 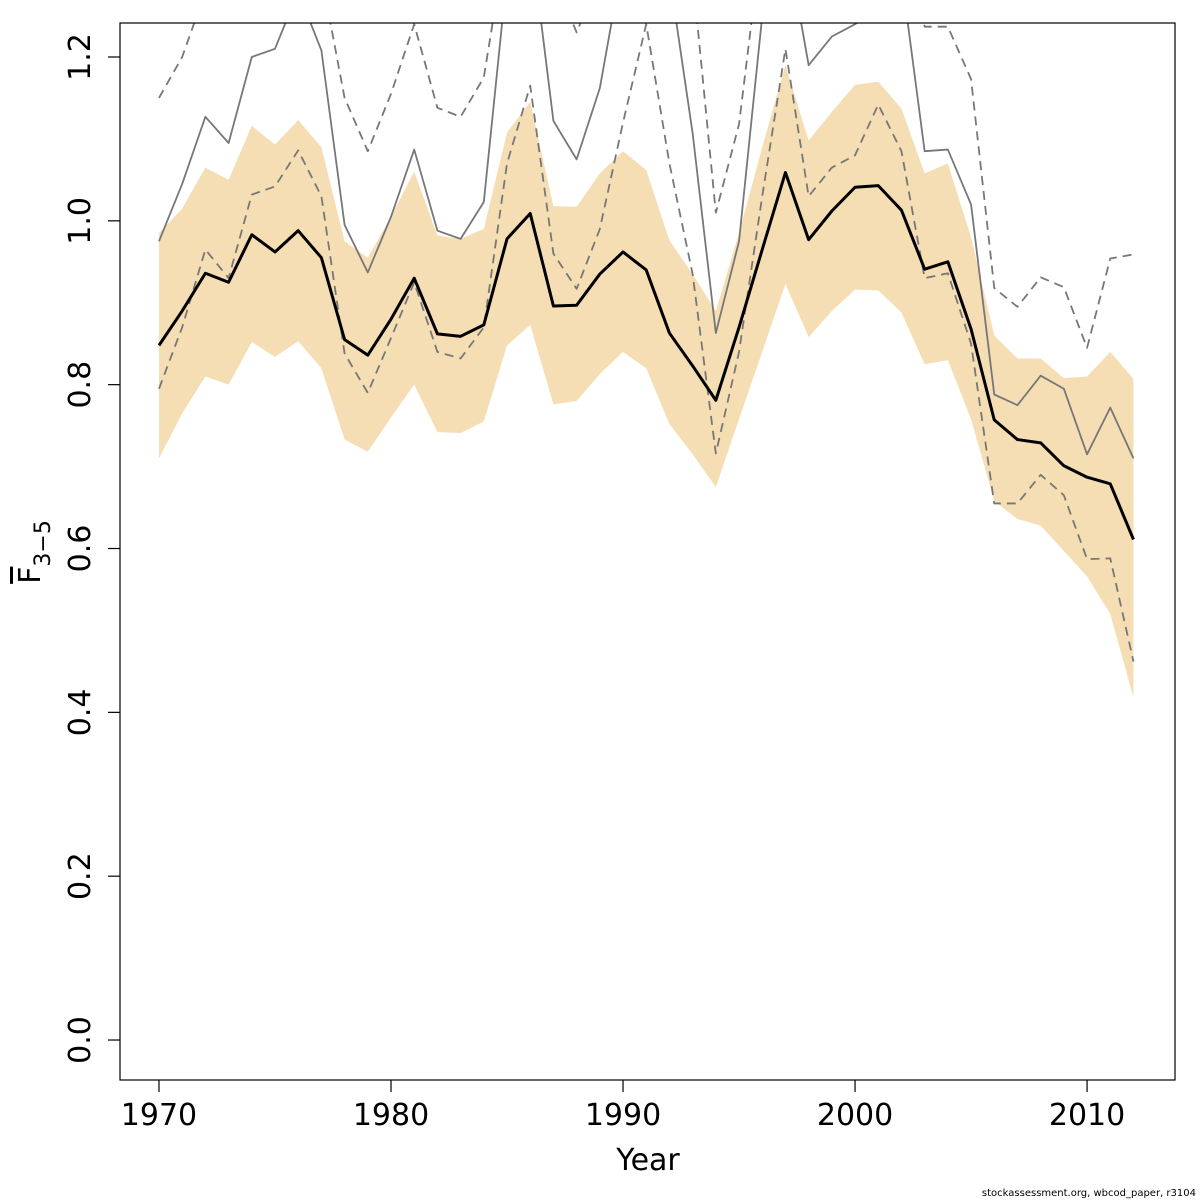 I want to click on y-tick-label: 0.0, so click(x=80, y=1040).